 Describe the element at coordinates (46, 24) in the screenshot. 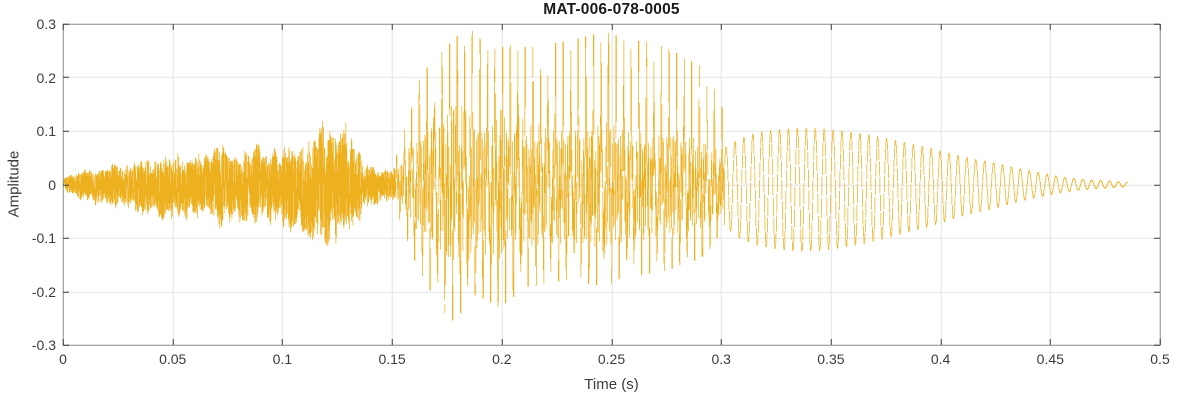

I see `y-tick-label: 0.3` at that location.